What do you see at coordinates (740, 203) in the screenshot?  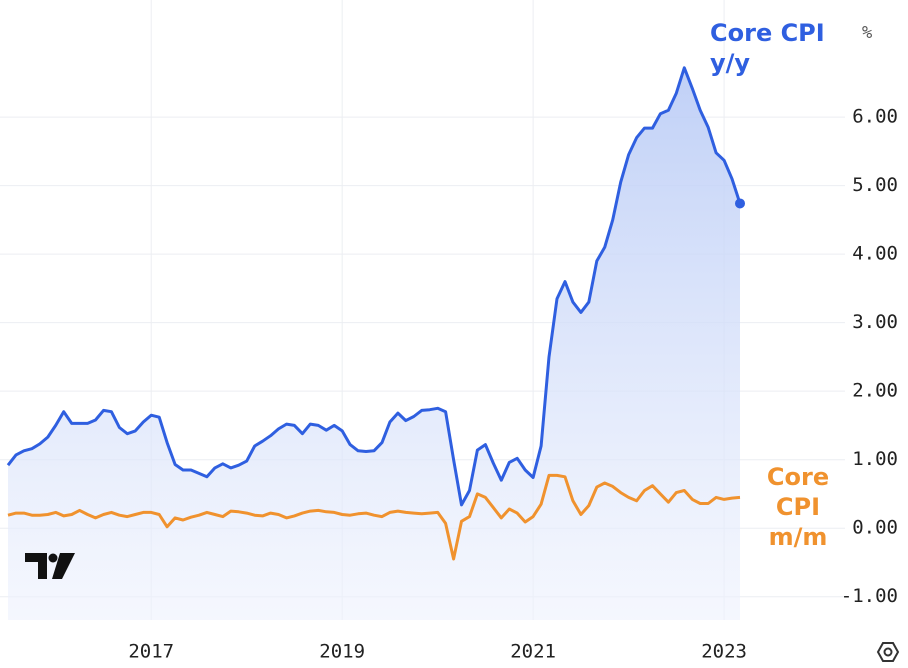 I see `end-marker` at bounding box center [740, 203].